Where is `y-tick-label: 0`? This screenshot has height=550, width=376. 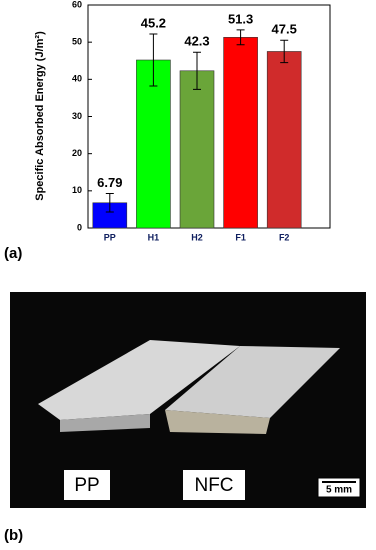
y-tick-label: 0 is located at coordinates (79, 227).